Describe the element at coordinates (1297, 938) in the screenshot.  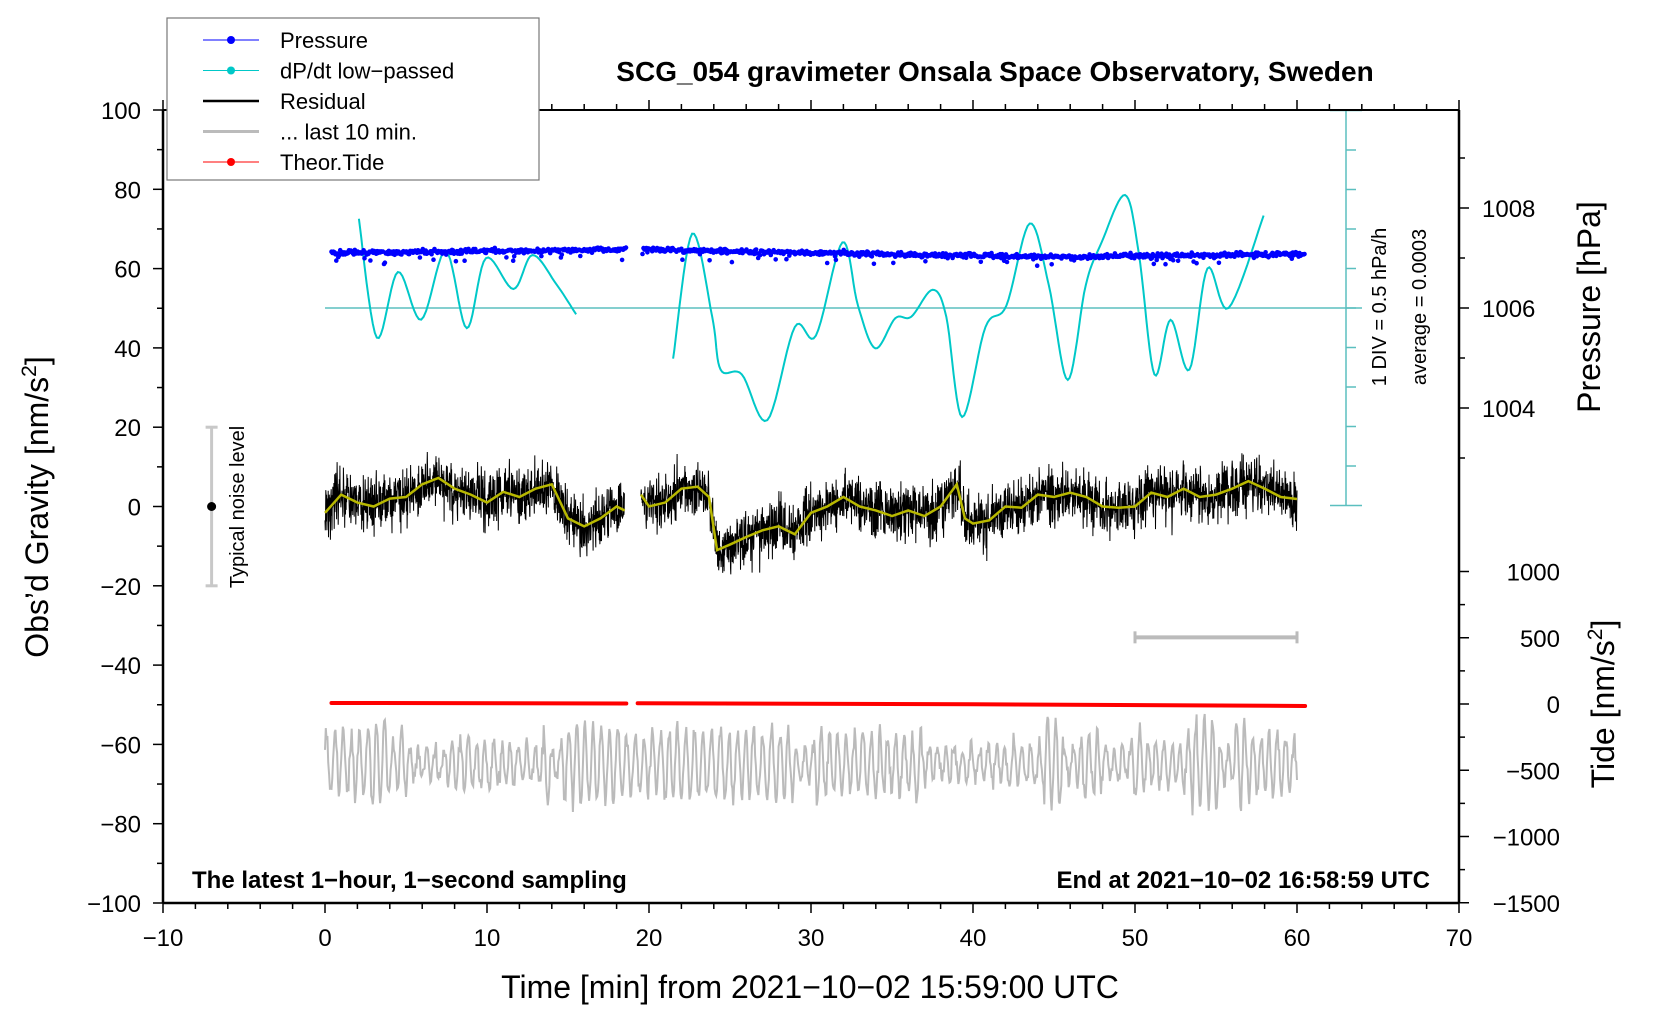
I see `x-tick-label: 60` at that location.